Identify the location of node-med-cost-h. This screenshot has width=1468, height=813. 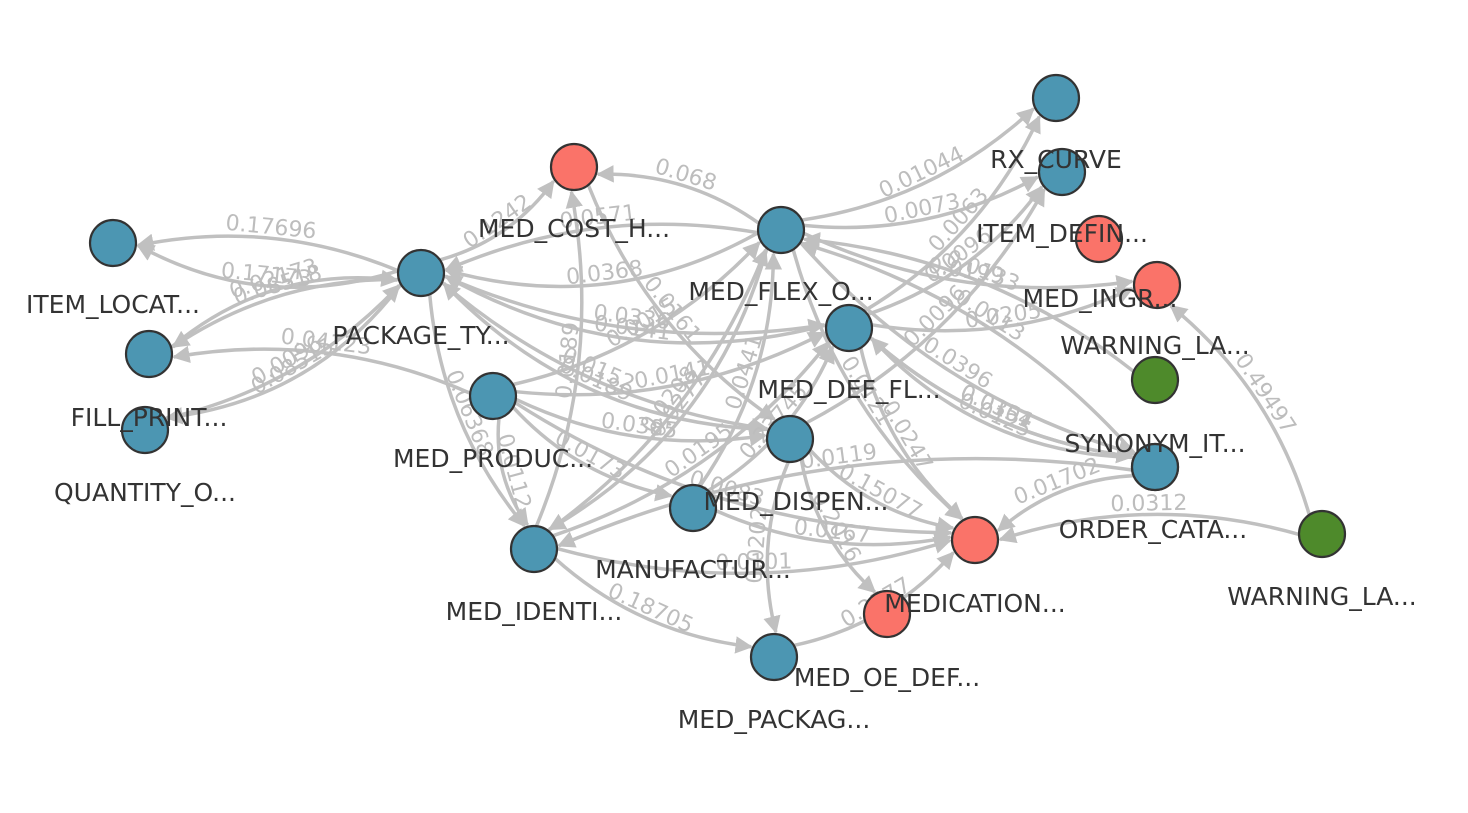
(574, 167).